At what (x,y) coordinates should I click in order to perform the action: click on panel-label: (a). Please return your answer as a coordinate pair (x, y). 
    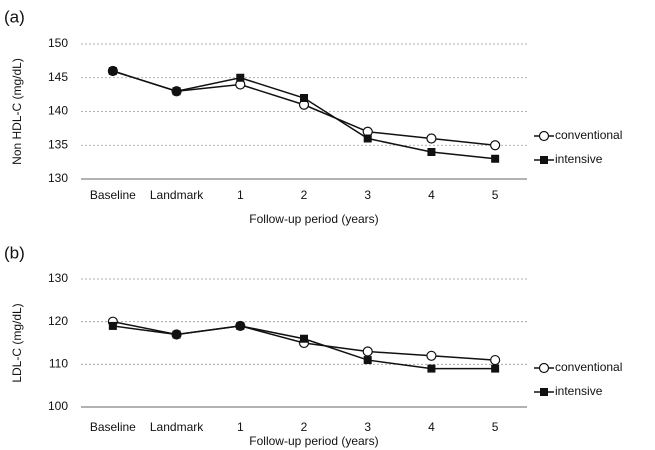
    Looking at the image, I should click on (14, 16).